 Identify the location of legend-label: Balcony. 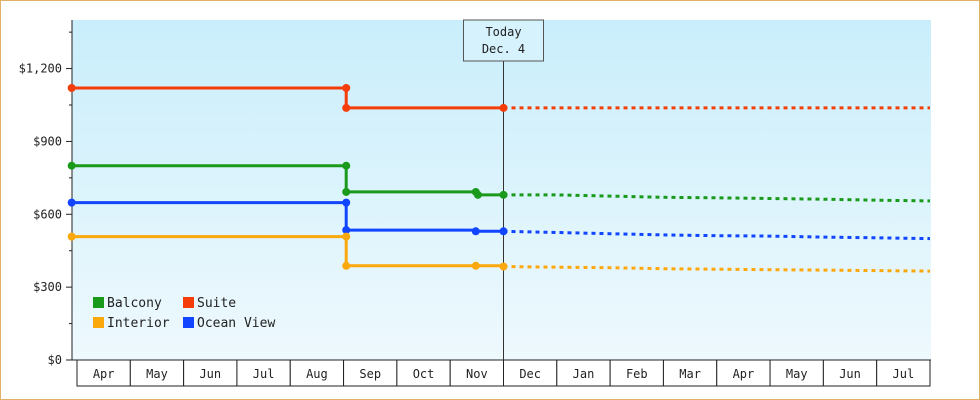
(134, 303).